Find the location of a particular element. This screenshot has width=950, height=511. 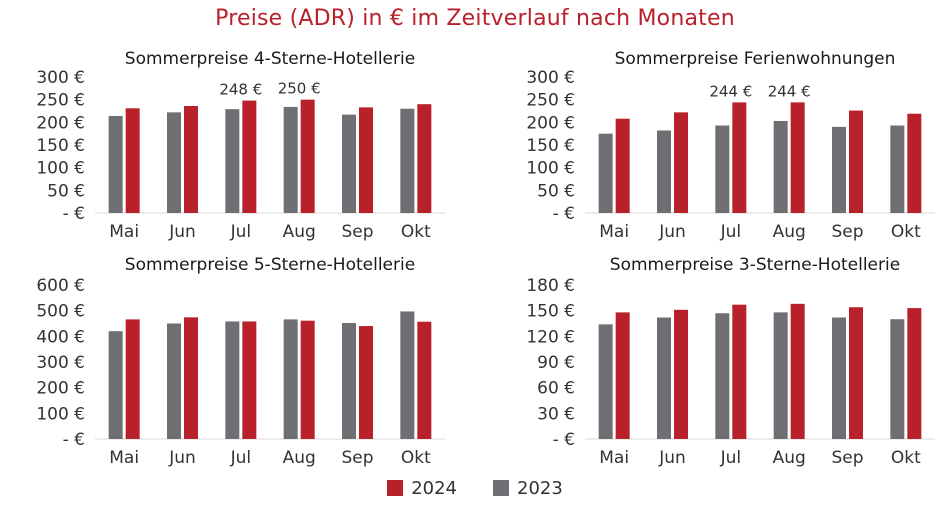

y-tick-label: 50 € is located at coordinates (66, 191).